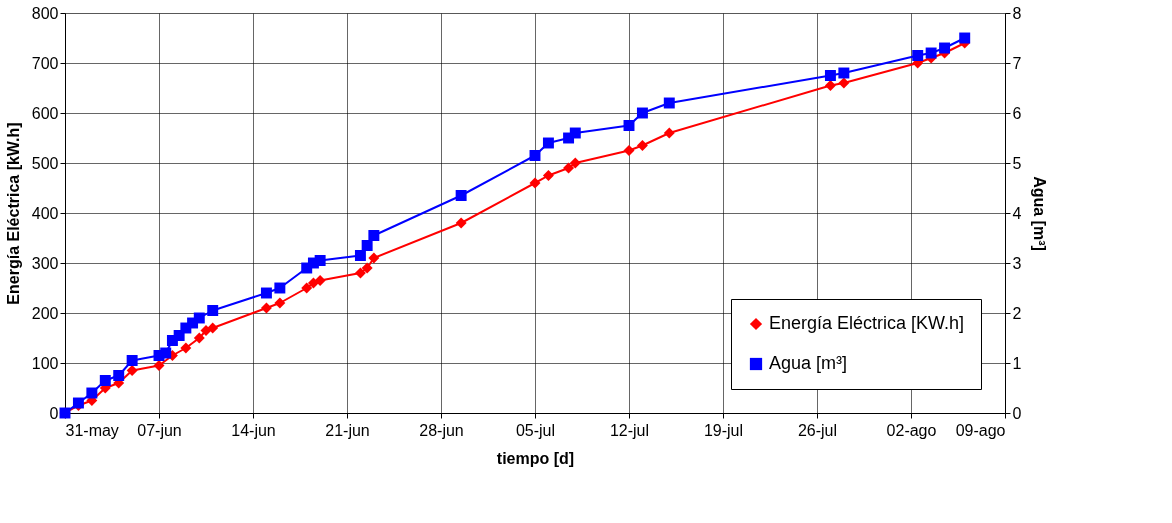  I want to click on y2-tick-label: 1, so click(1017, 363).